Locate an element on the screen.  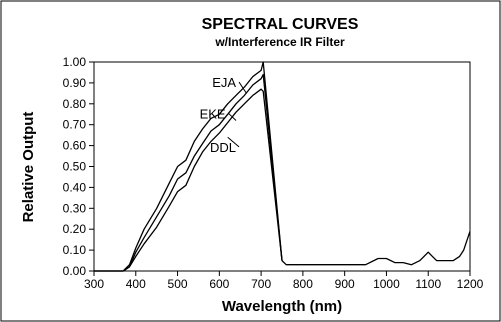
y-tick-label: 0.50 is located at coordinates (75, 167).